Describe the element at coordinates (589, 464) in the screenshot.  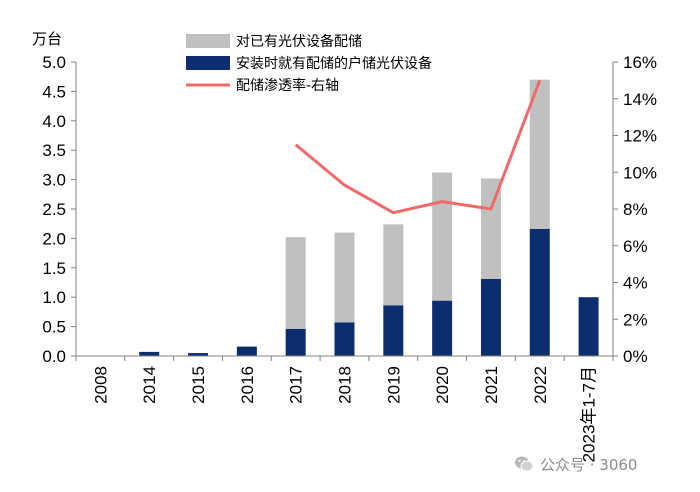
I see `watermark-text: 公众号 · 3060` at that location.